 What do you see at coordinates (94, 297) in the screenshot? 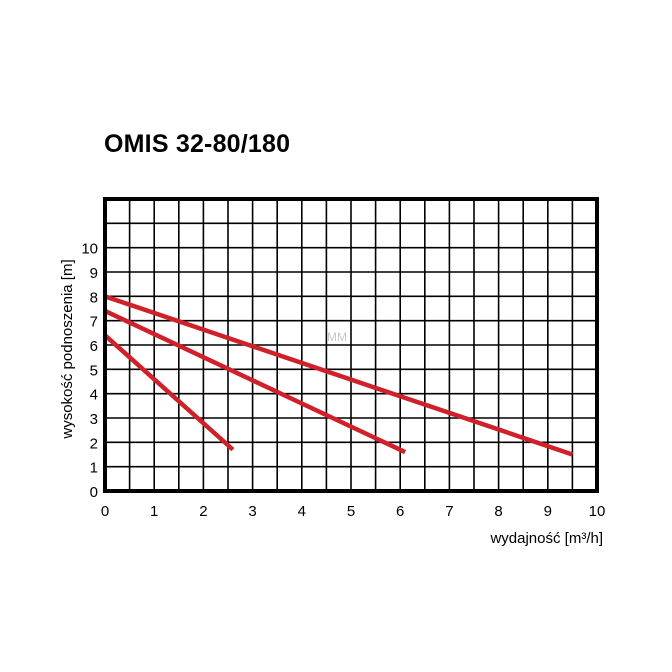
I see `y-tick-label: 8` at bounding box center [94, 297].